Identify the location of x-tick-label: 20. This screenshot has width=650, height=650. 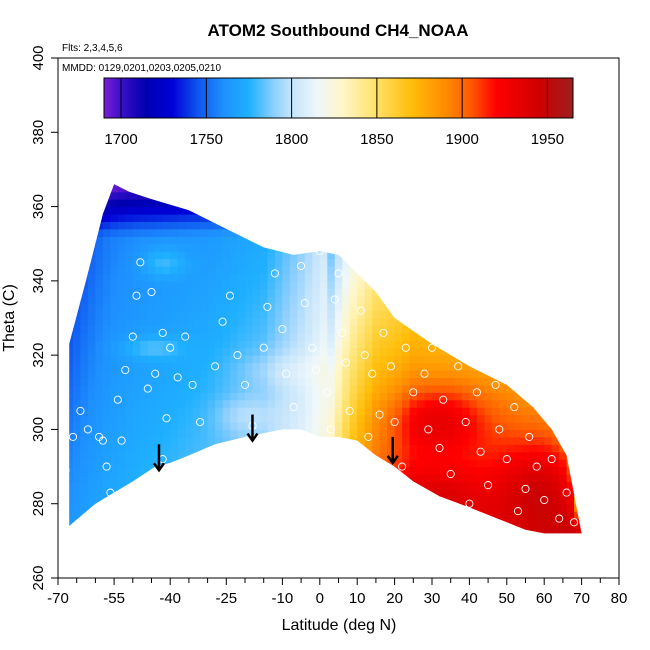
(394, 598).